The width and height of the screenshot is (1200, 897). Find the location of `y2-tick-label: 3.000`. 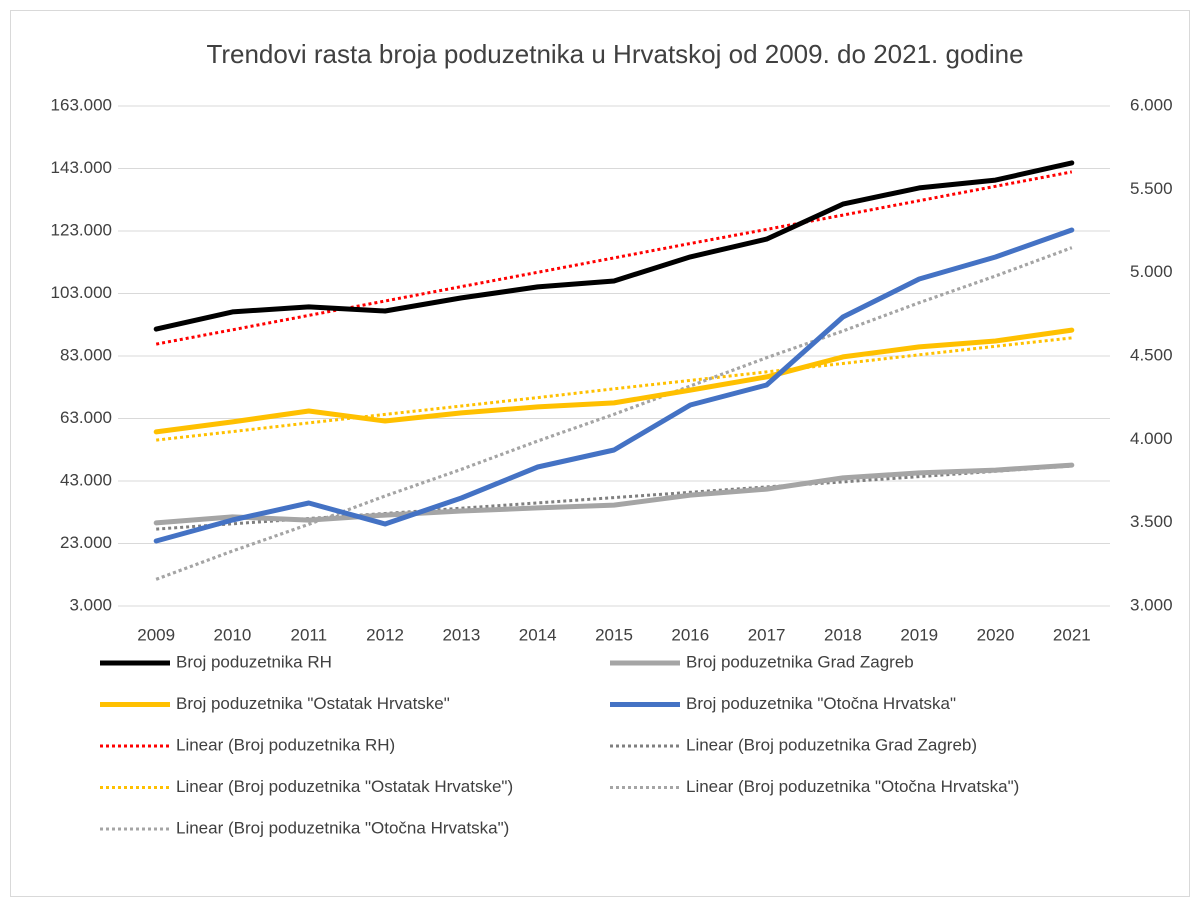

y2-tick-label: 3.000 is located at coordinates (1151, 604).